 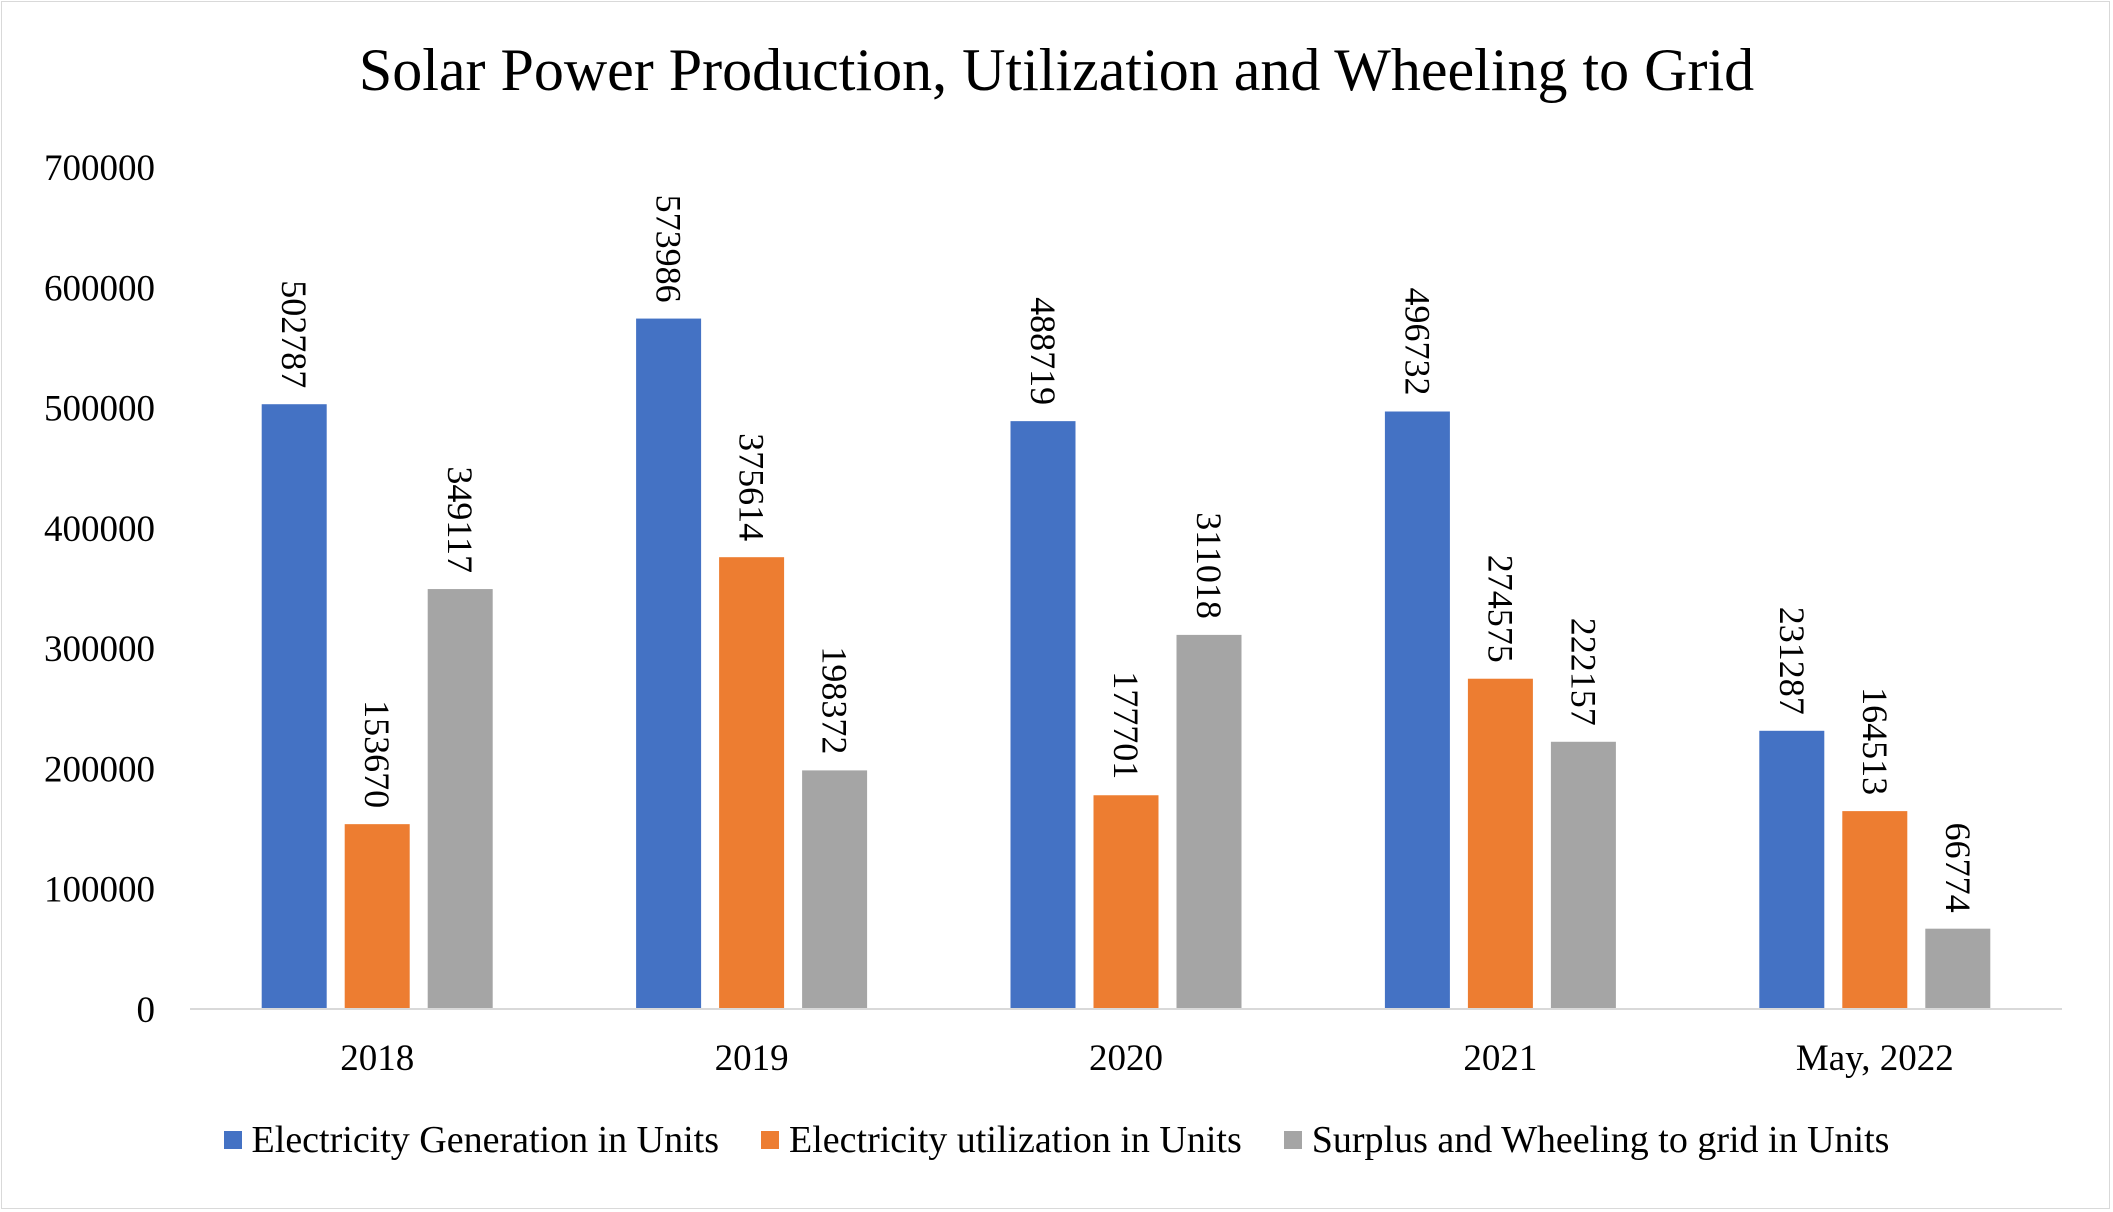 What do you see at coordinates (99, 409) in the screenshot?
I see `y-tick-label: 500000` at bounding box center [99, 409].